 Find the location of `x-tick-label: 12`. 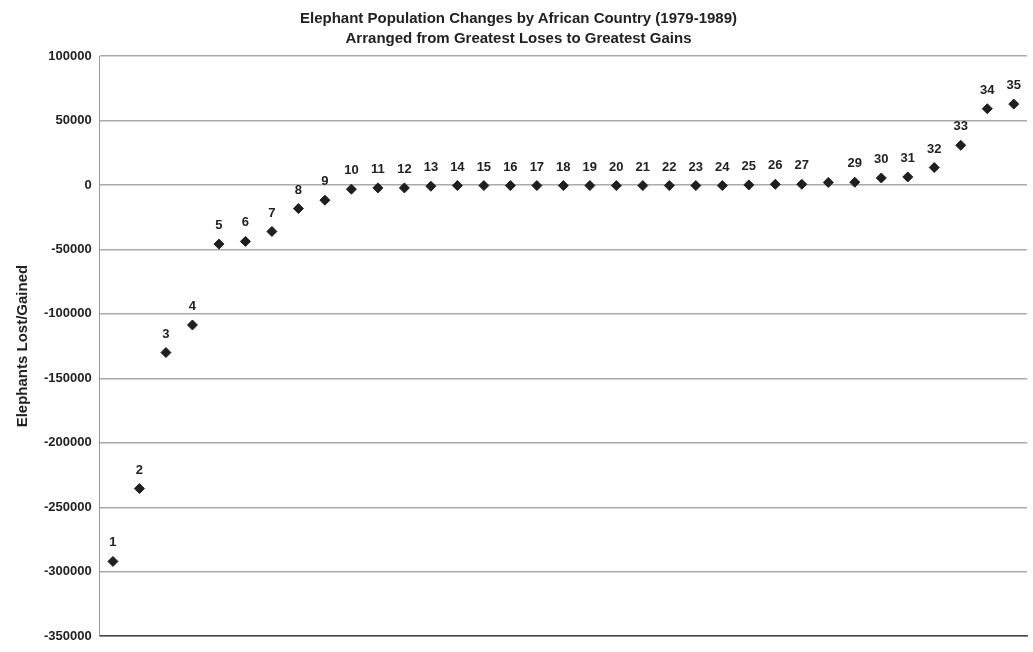

x-tick-label: 12 is located at coordinates (404, 168).